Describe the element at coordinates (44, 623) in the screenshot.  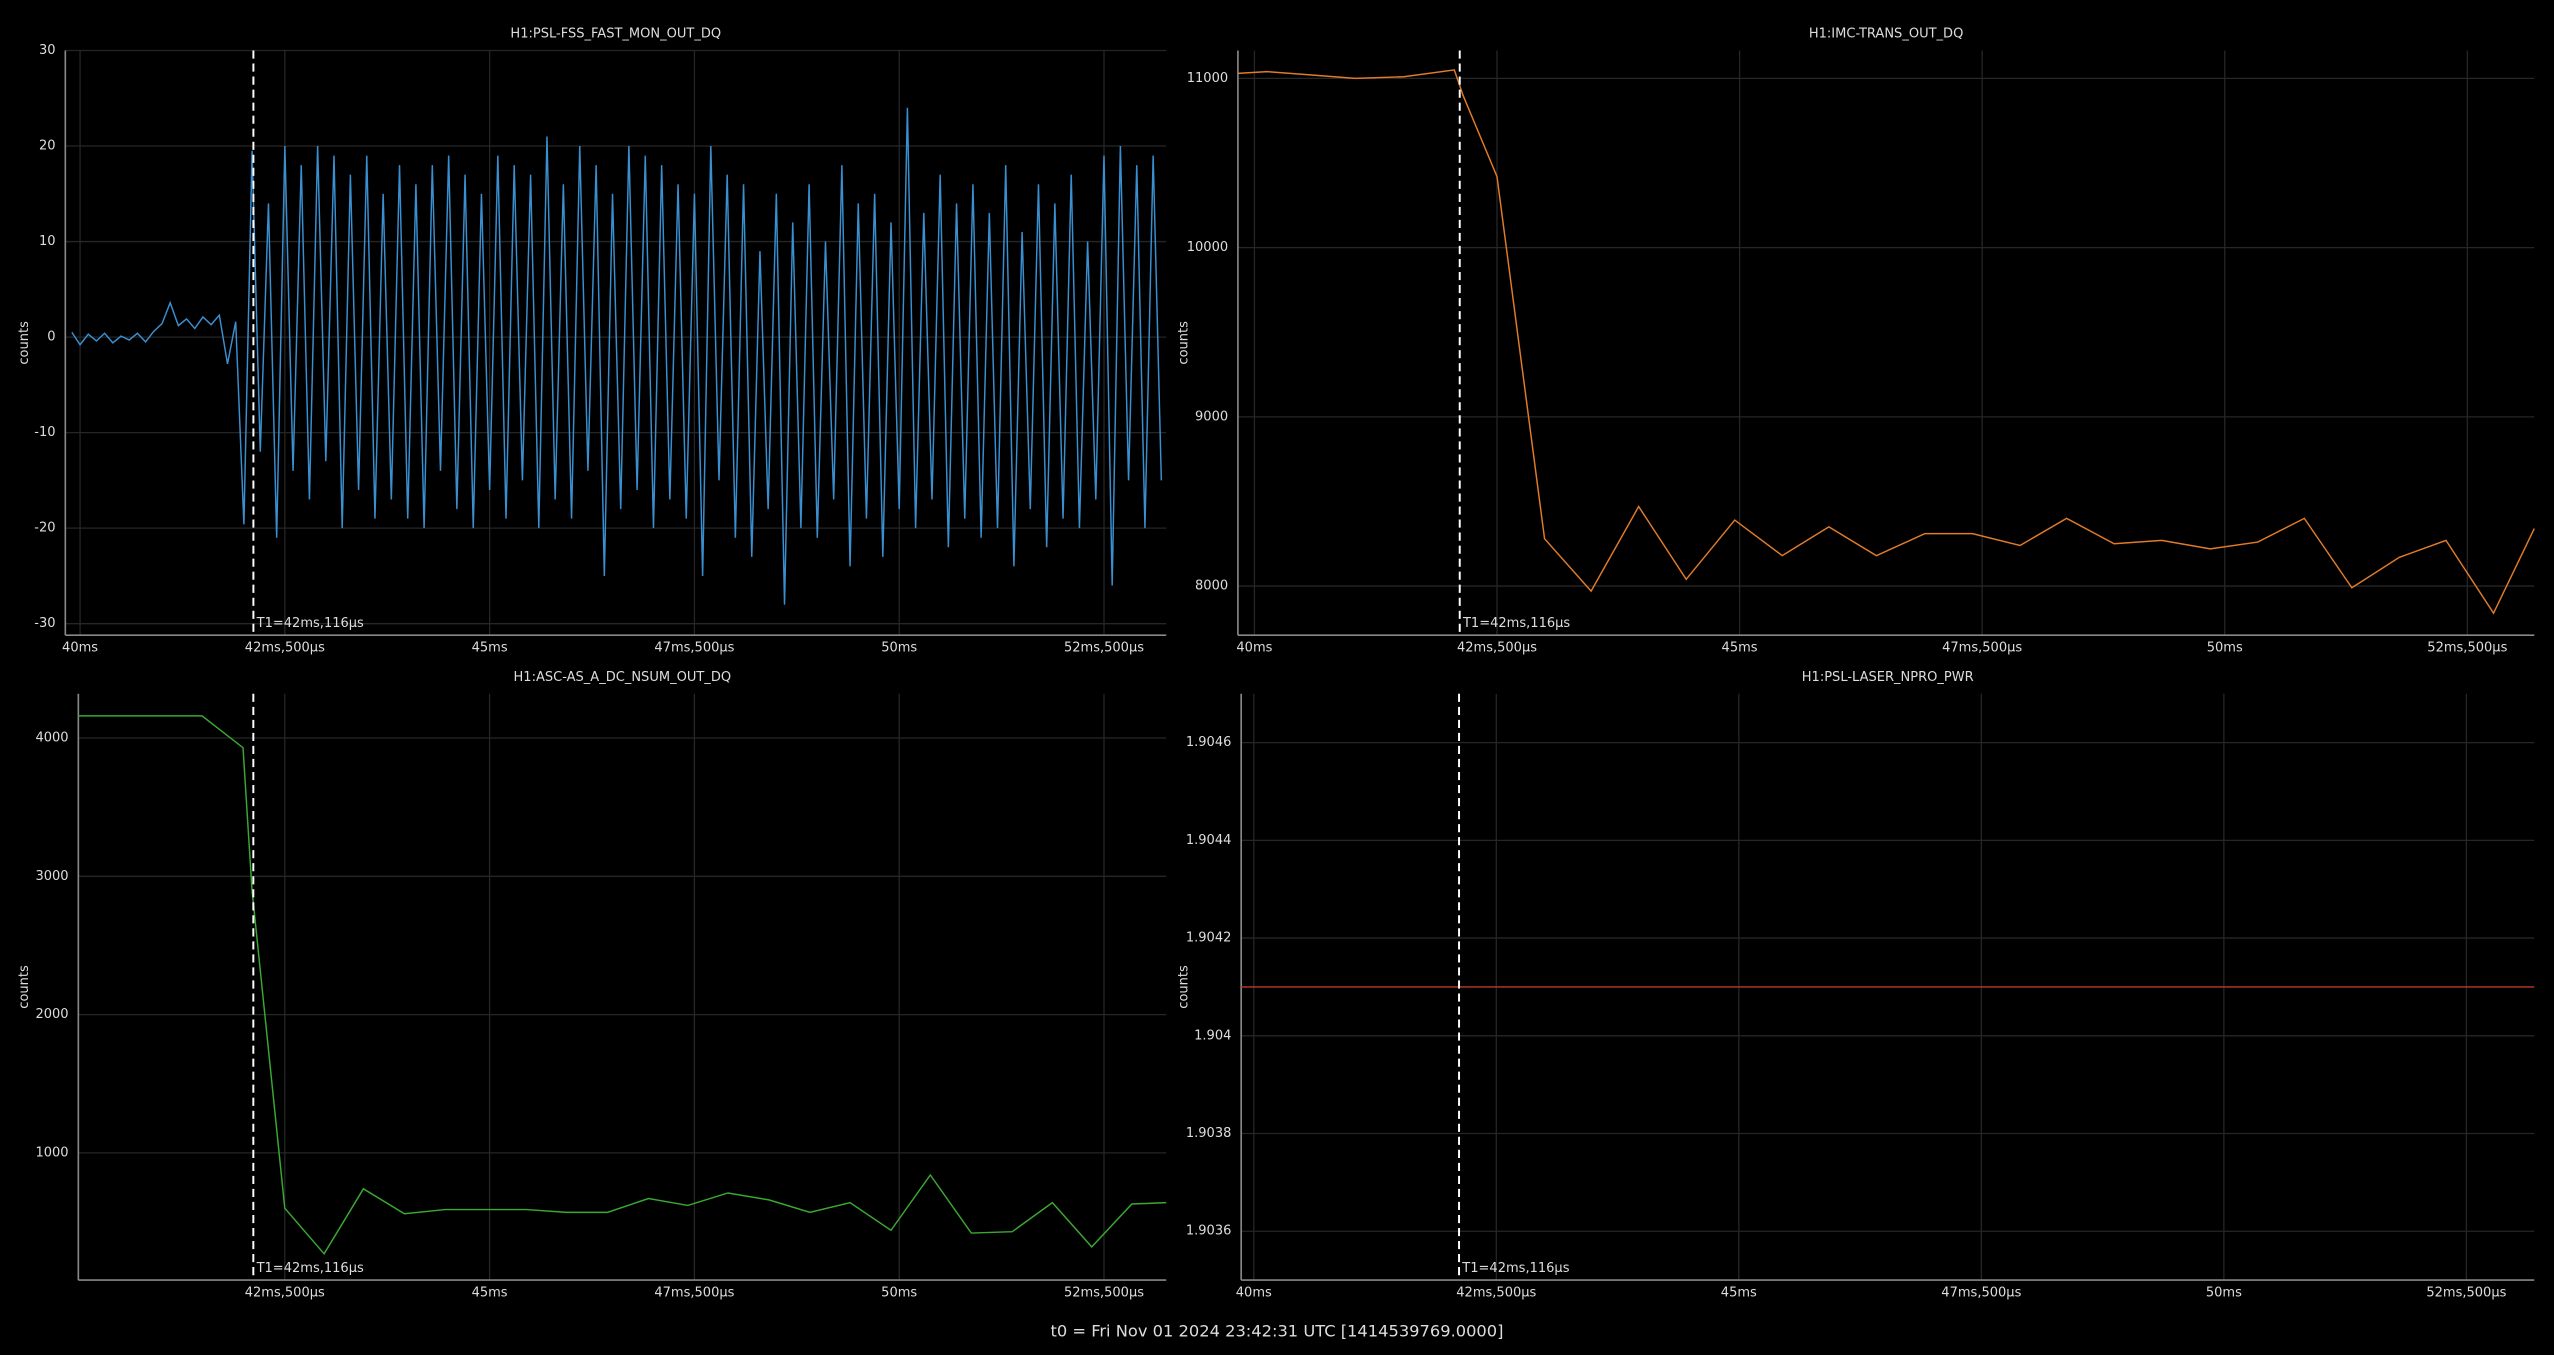
I see `y-tick-label: -30` at that location.